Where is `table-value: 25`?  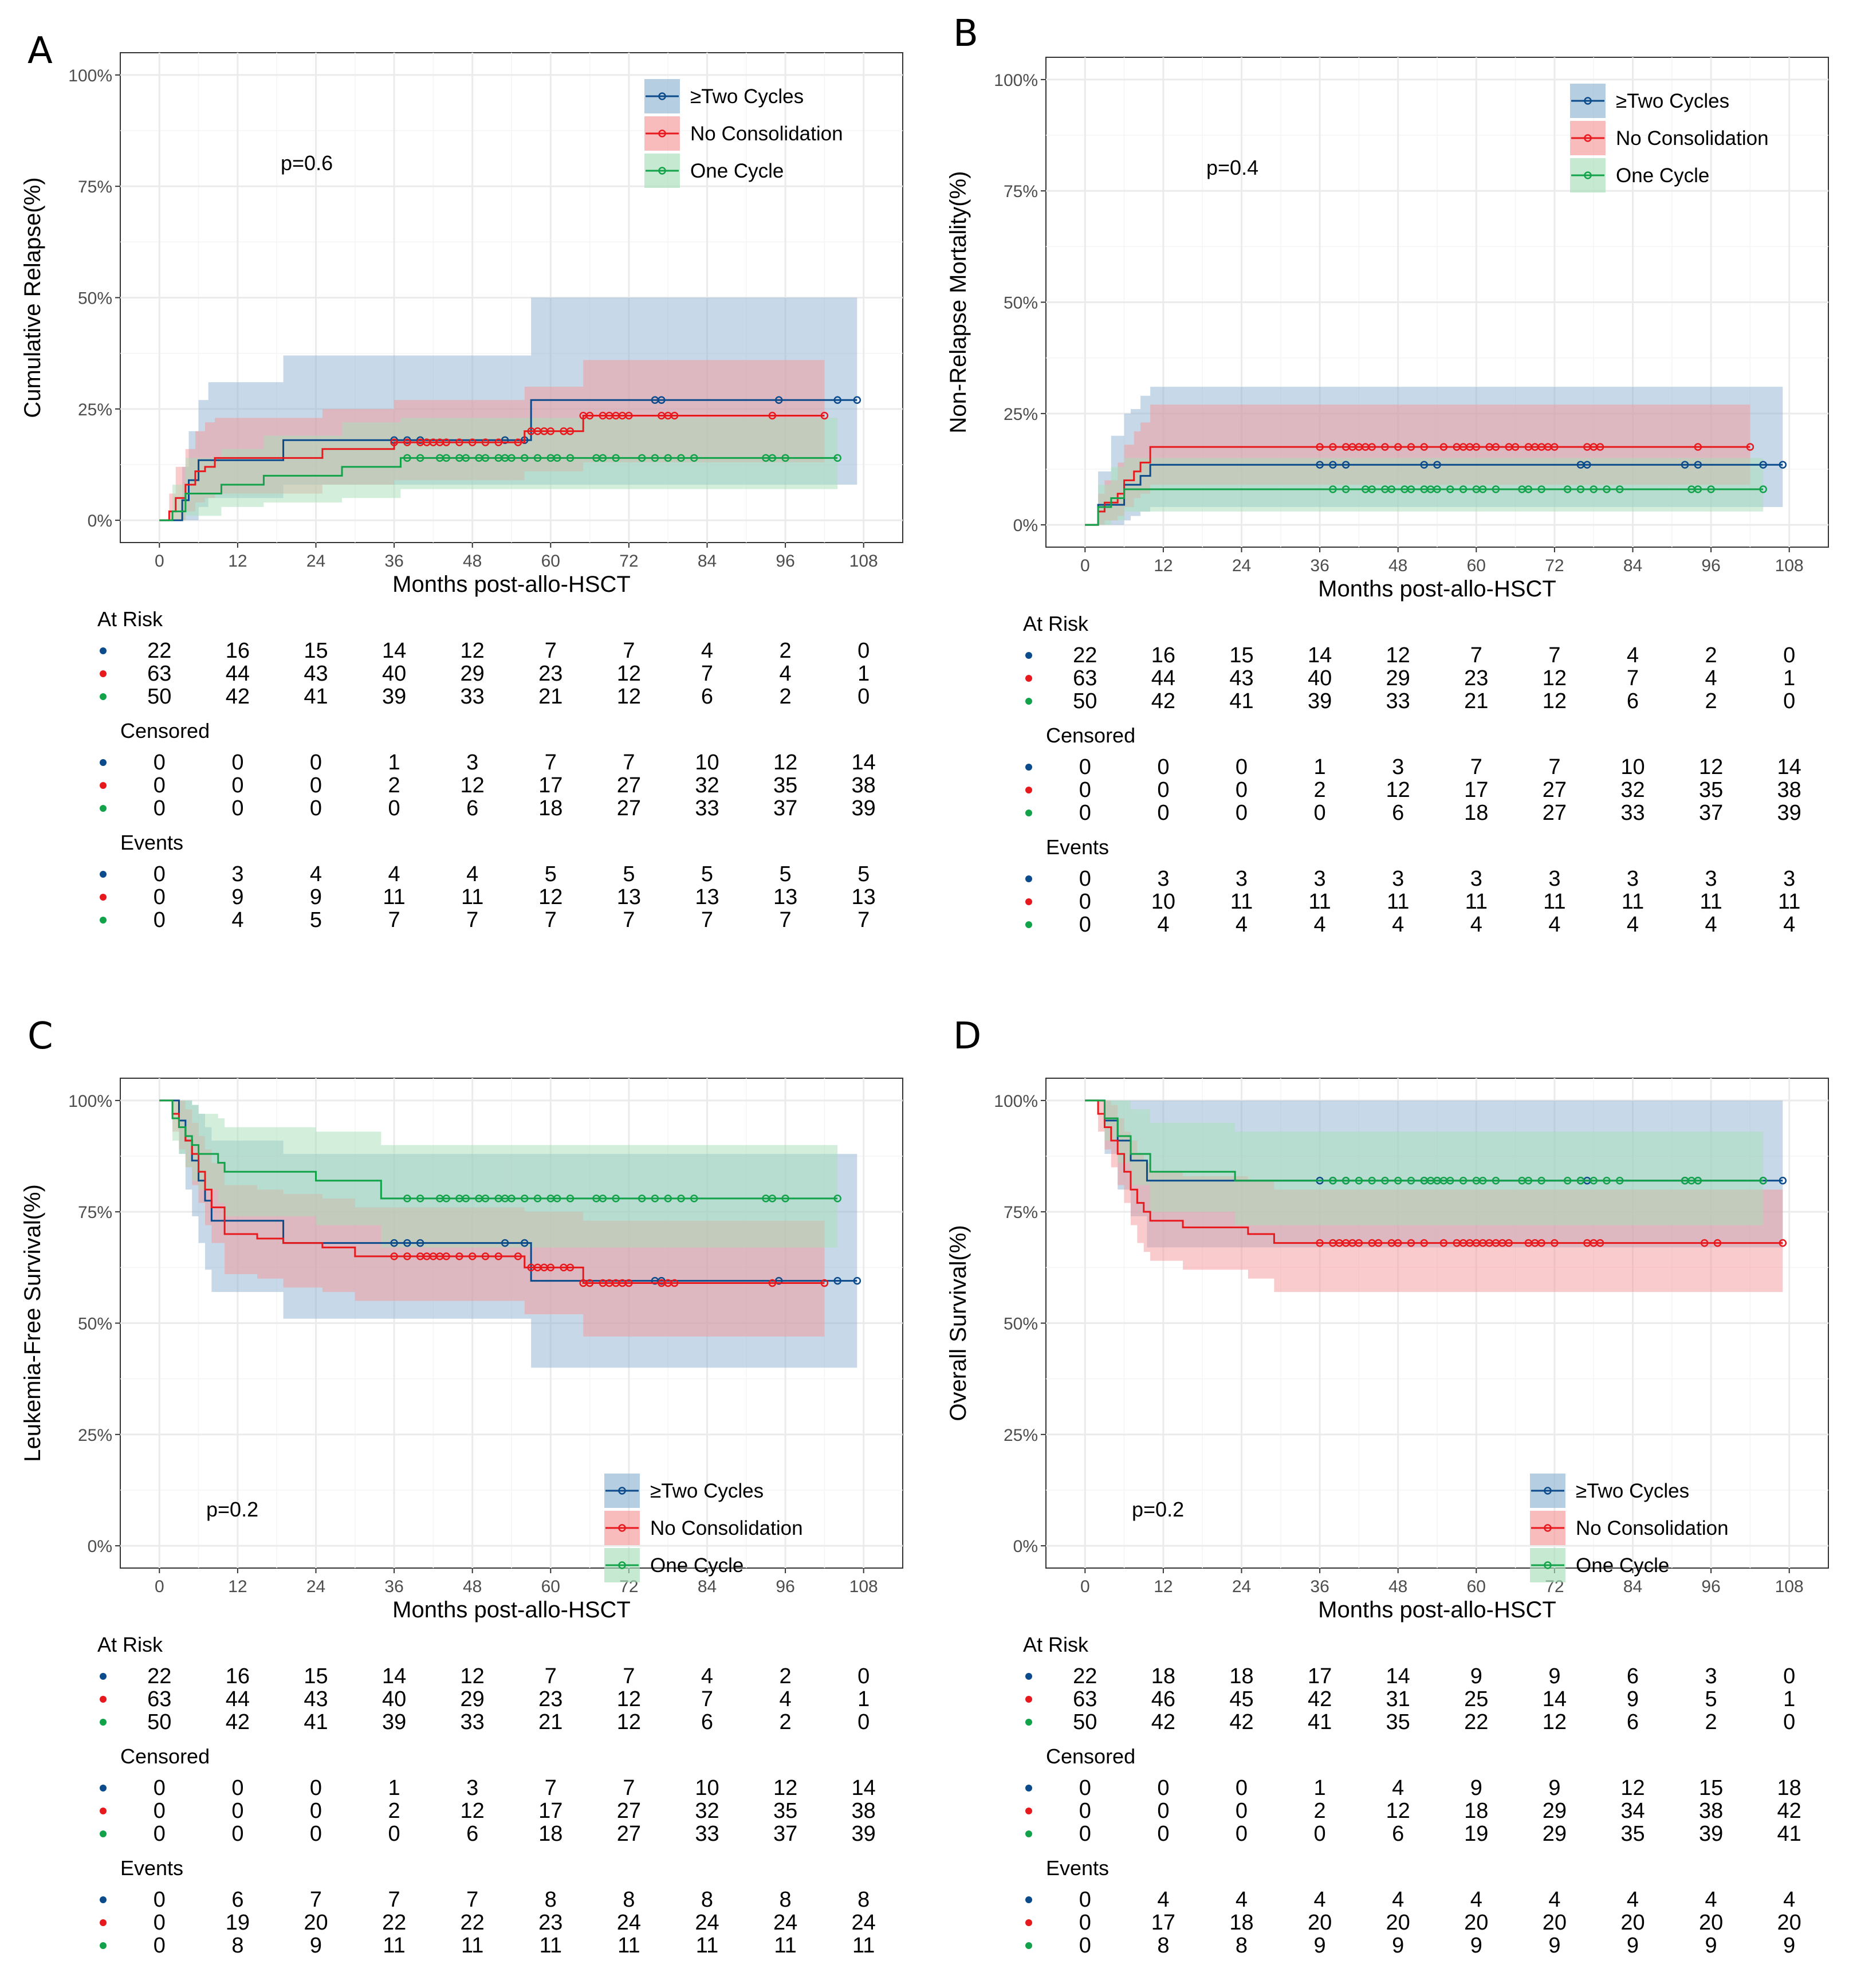 table-value: 25 is located at coordinates (1476, 1699).